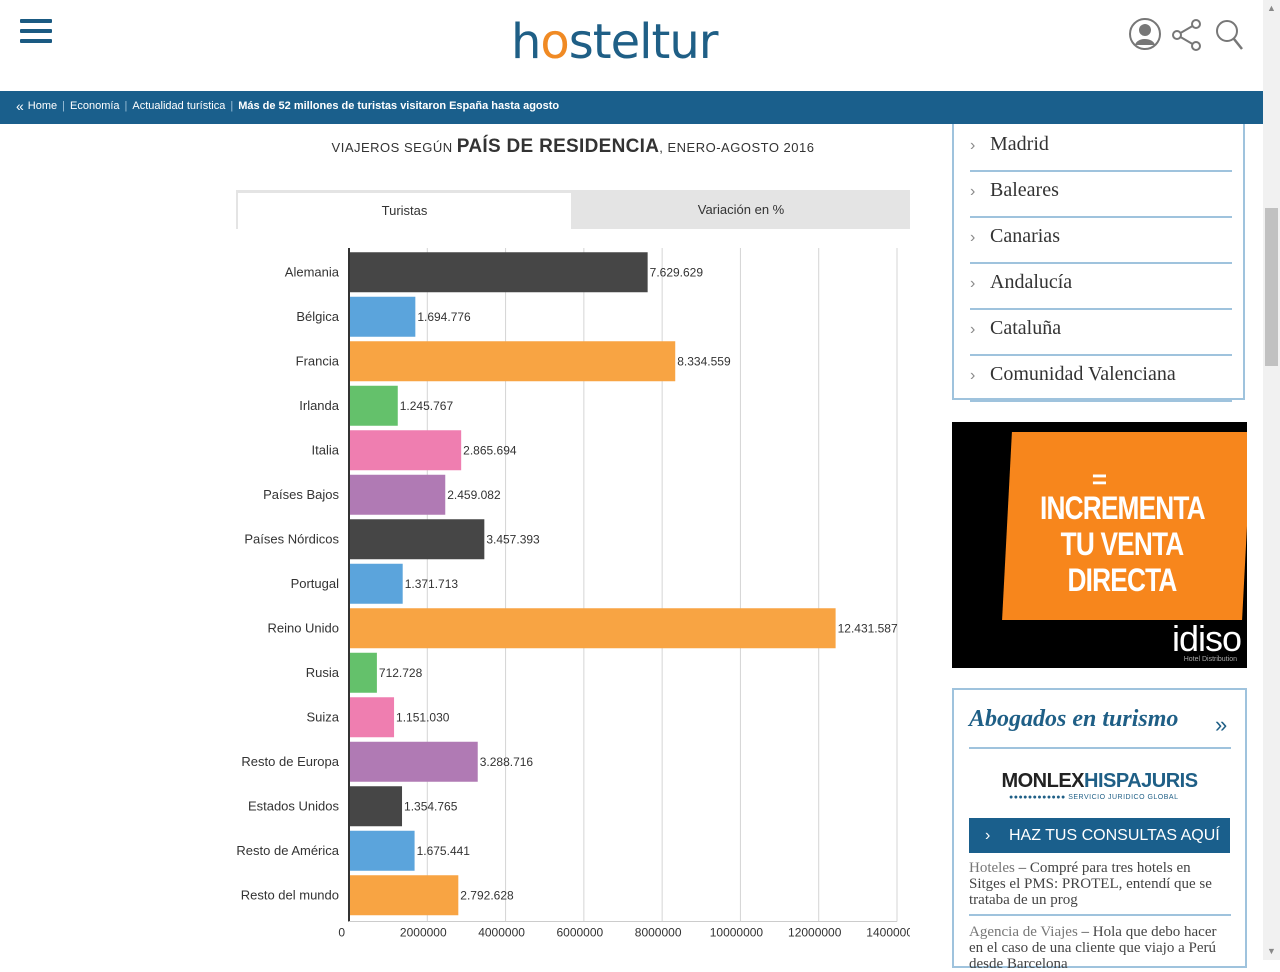  I want to click on value-label: 3.457.393, so click(513, 539).